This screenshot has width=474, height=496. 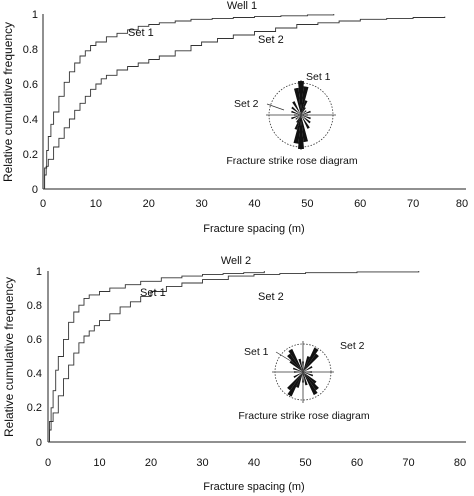 I want to click on chart-title: Well 1, so click(x=242, y=6).